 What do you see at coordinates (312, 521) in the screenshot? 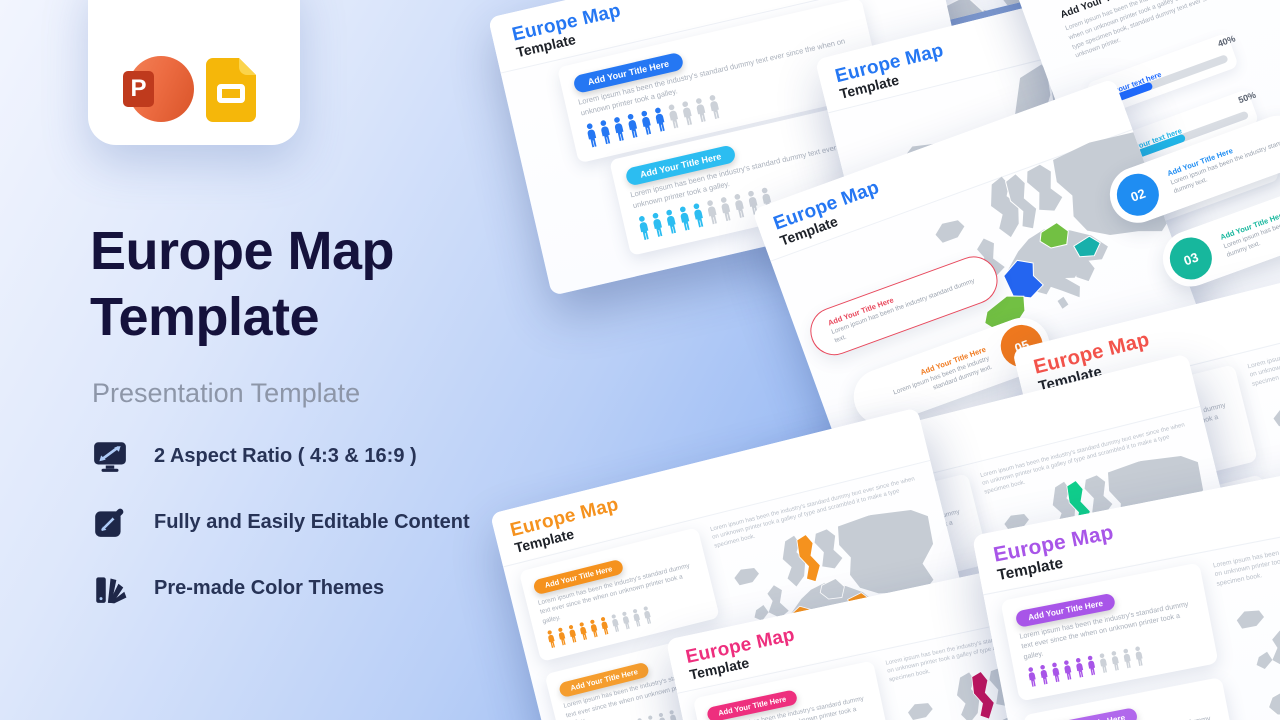
I see `feature-label: Fully and Easily Editable Content` at bounding box center [312, 521].